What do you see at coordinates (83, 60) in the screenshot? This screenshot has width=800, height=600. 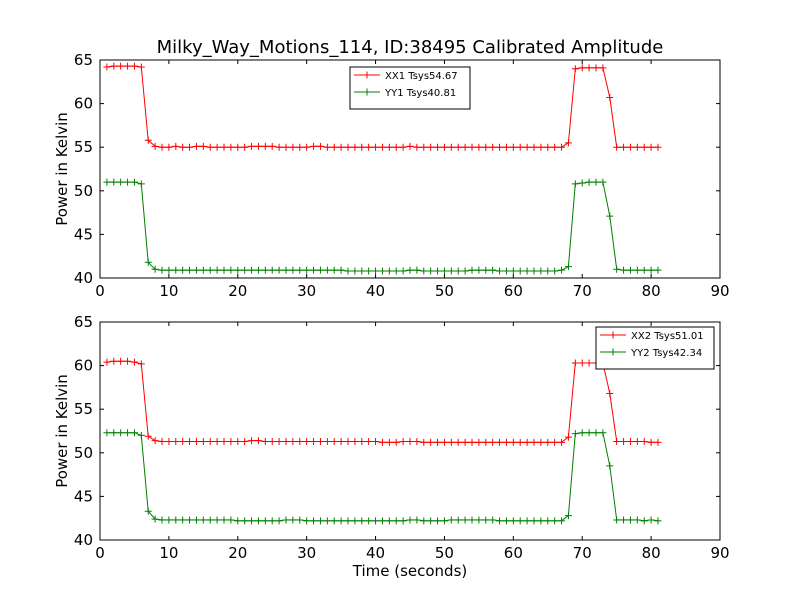 I see `y-tick-label: 65` at bounding box center [83, 60].